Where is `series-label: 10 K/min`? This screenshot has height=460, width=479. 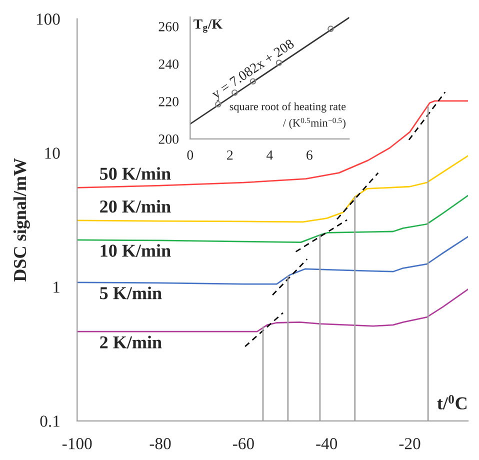
series-label: 10 K/min is located at coordinates (135, 250).